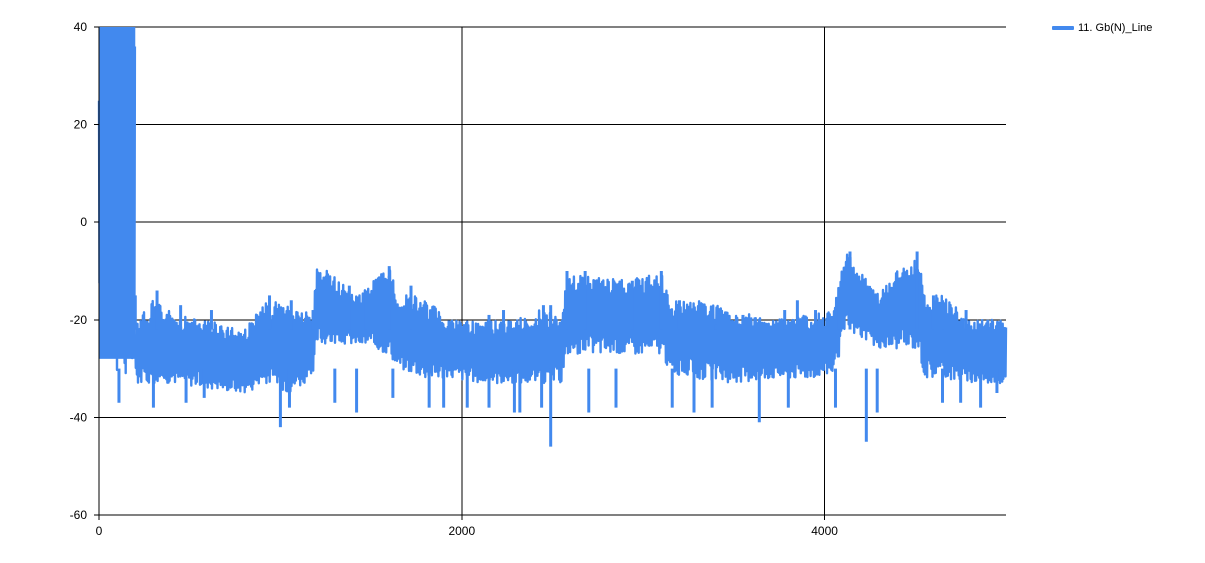  What do you see at coordinates (461, 531) in the screenshot?
I see `x-tick-label: 2000` at bounding box center [461, 531].